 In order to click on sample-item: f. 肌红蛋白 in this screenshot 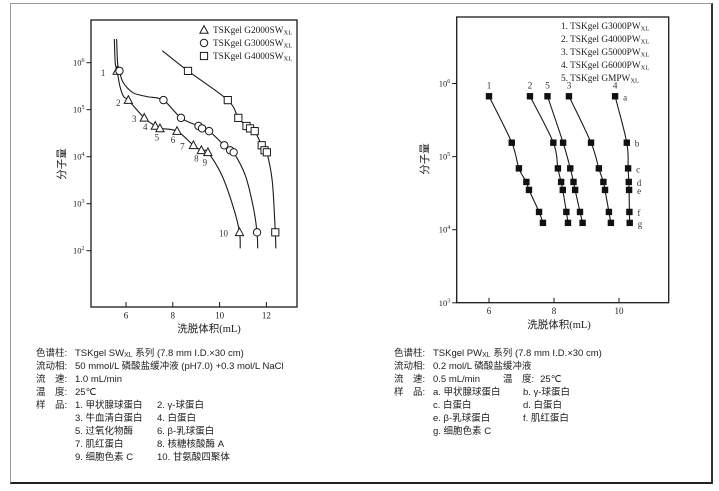, I will do `click(546, 418)`.